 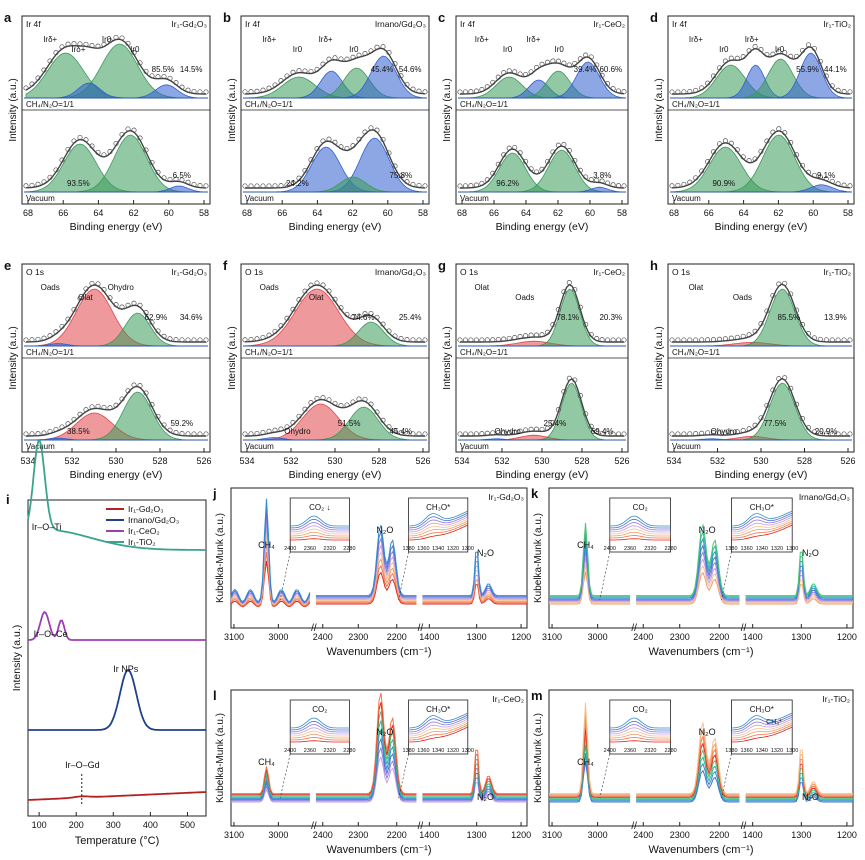 I want to click on x-tick-label: 530, so click(x=115, y=461).